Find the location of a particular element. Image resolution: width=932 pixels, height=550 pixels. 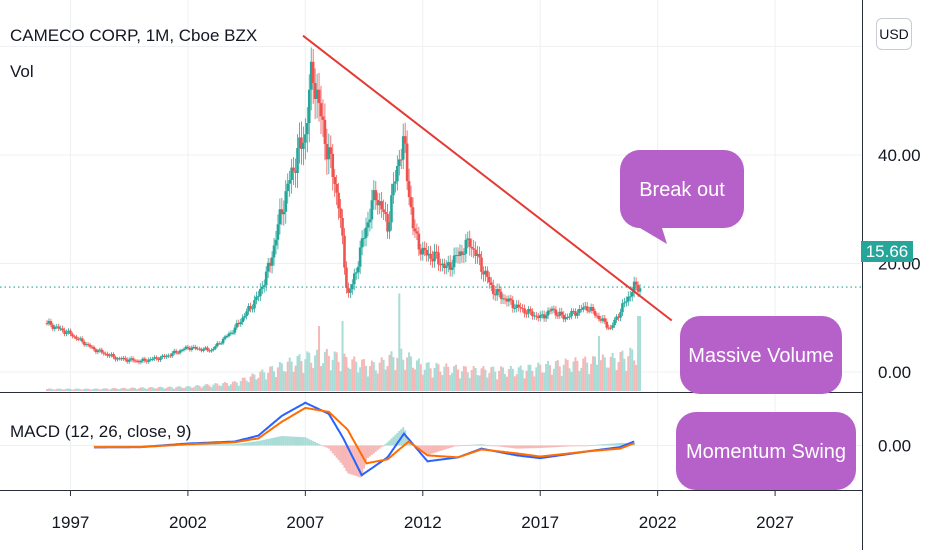

currency-button: USD is located at coordinates (894, 34).